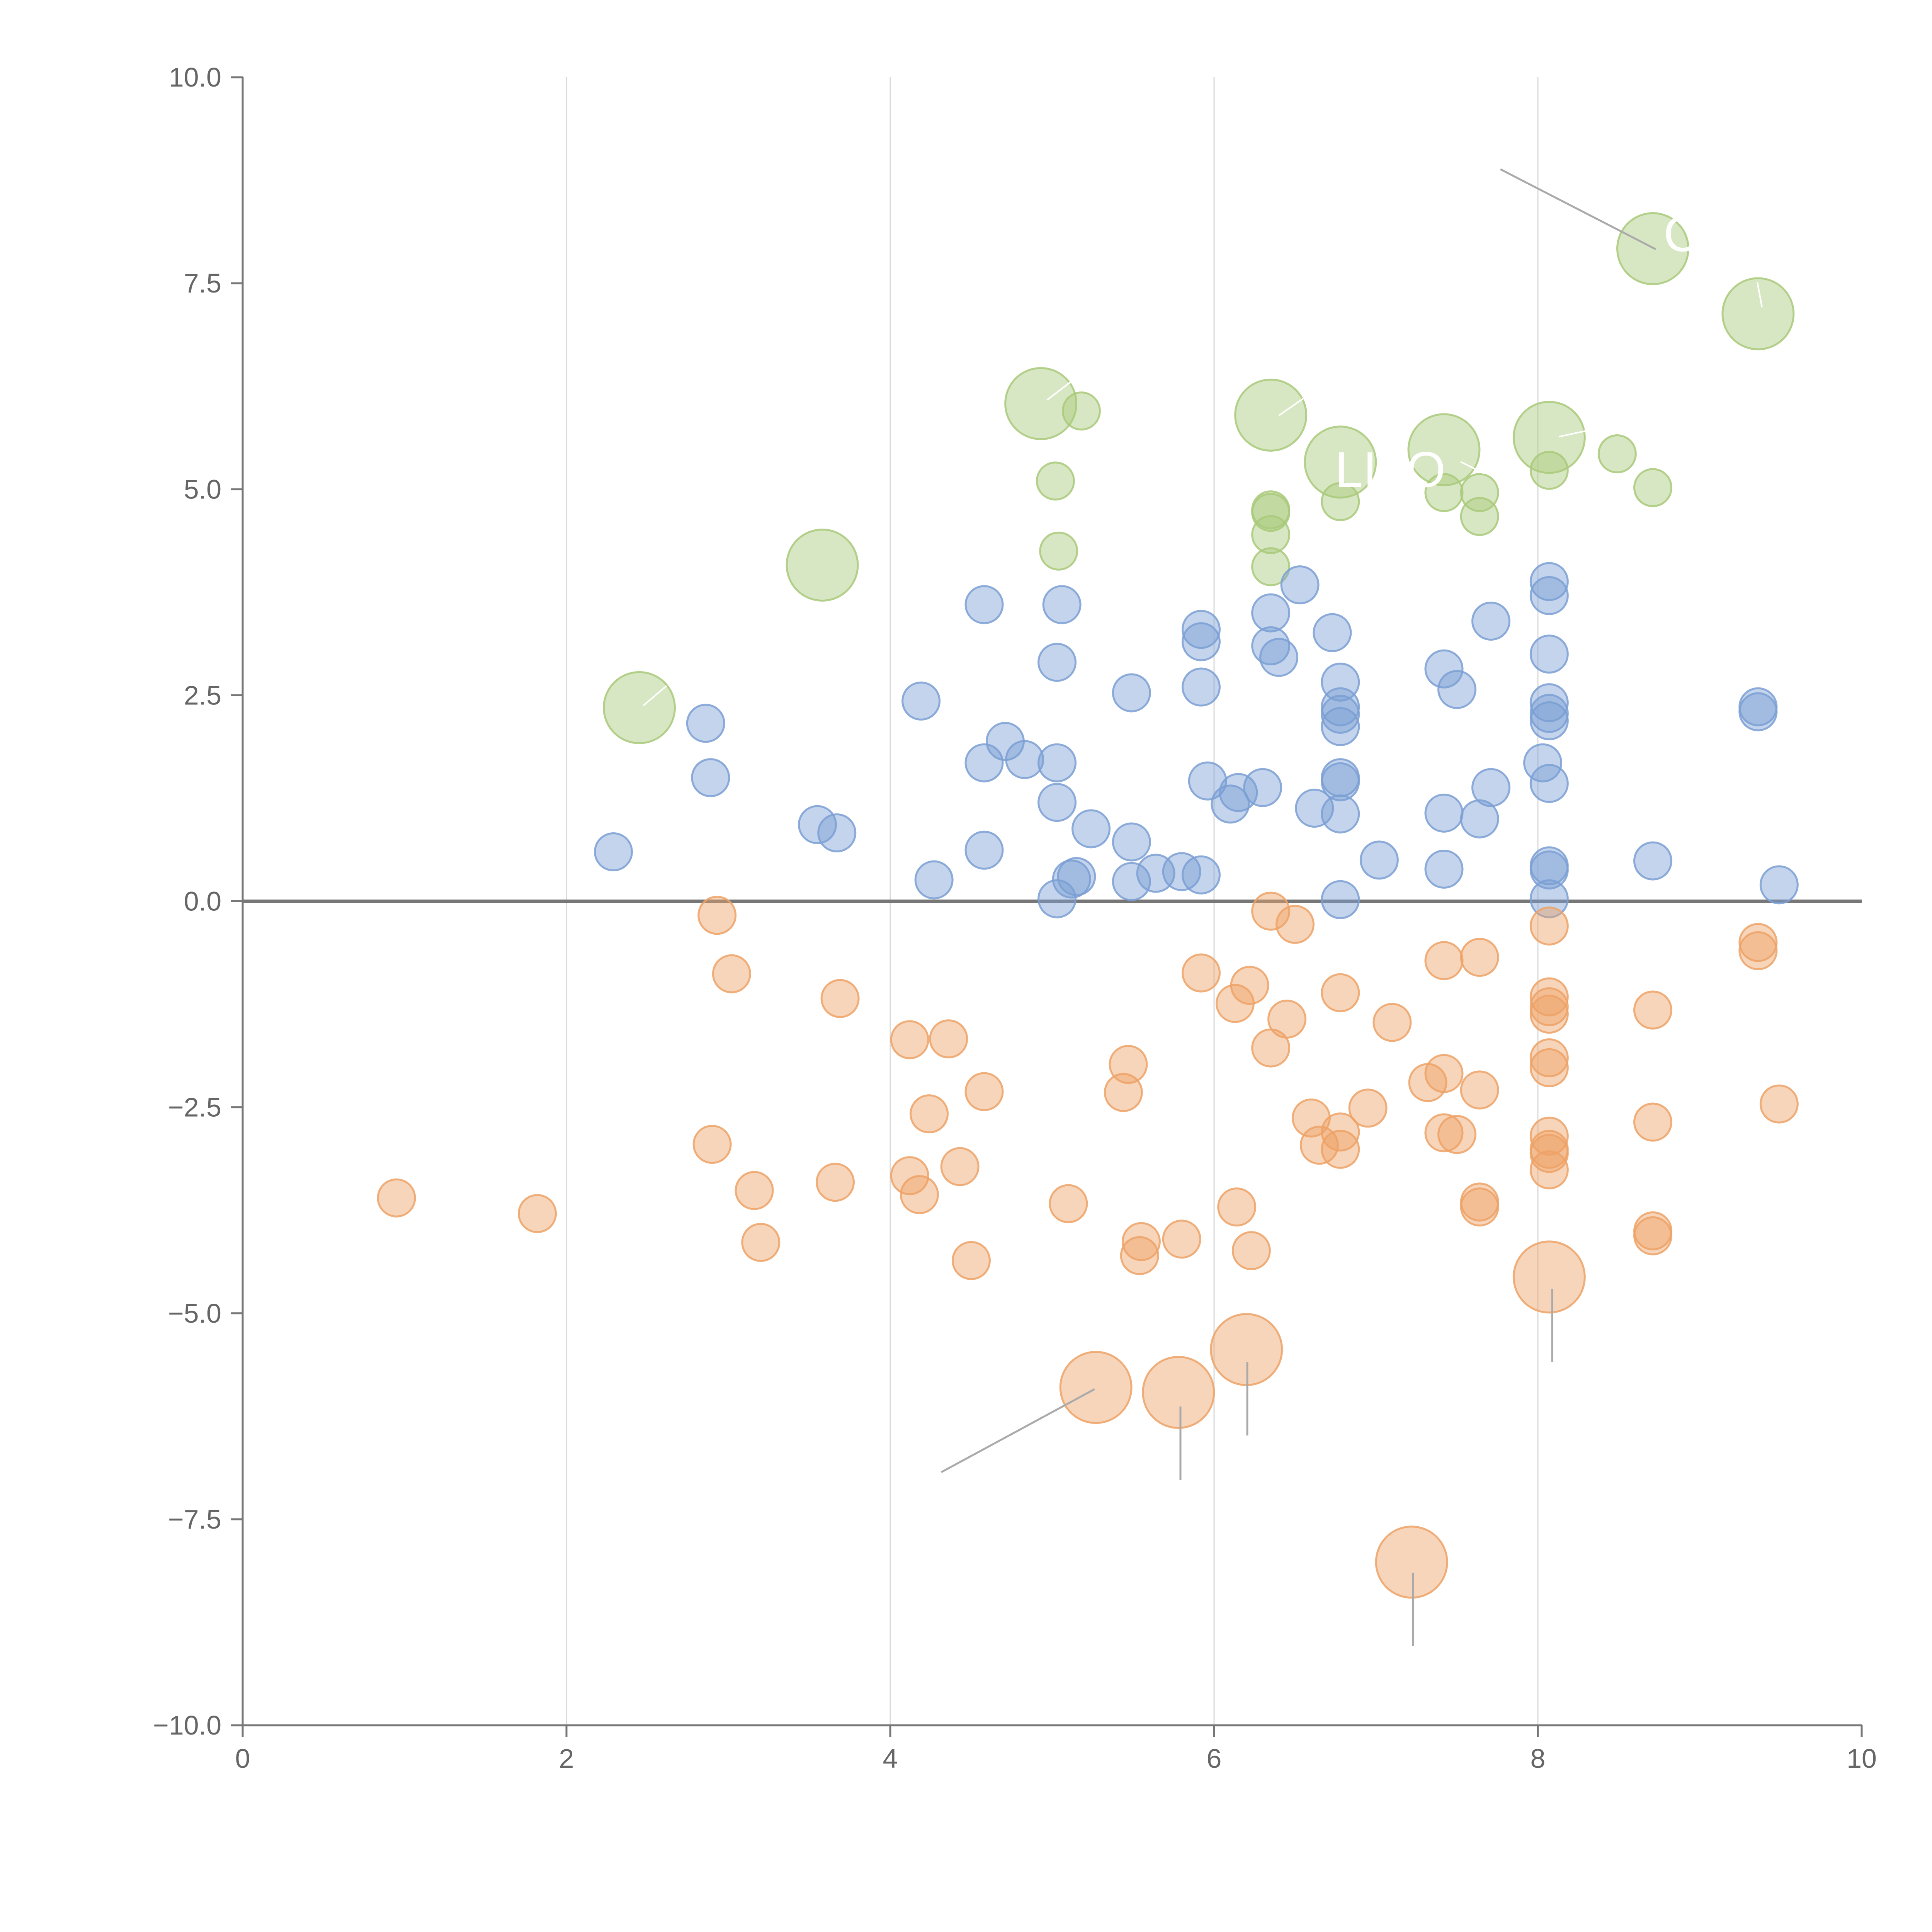  I want to click on x-tick-label: 6, so click(1214, 1758).